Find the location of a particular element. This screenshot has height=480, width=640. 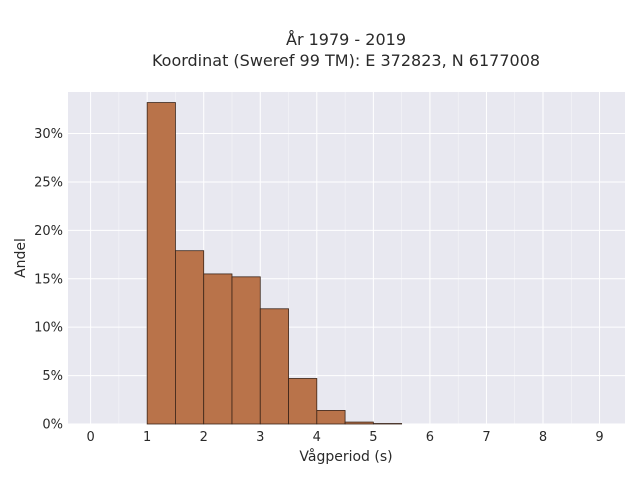

x-tick-label: 5 is located at coordinates (373, 437).